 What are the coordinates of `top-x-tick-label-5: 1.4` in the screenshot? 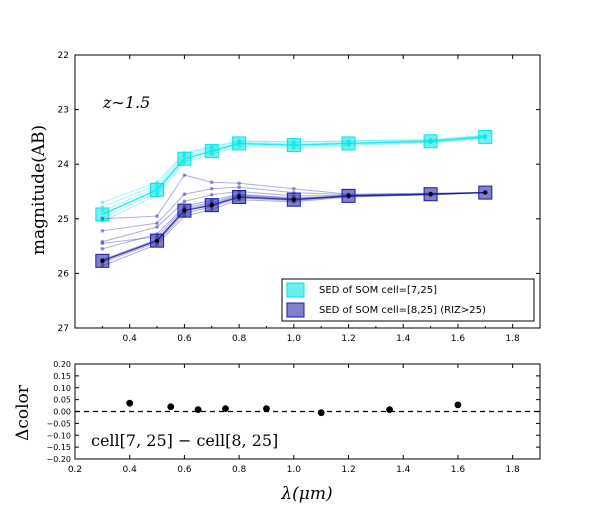 It's located at (403, 339).